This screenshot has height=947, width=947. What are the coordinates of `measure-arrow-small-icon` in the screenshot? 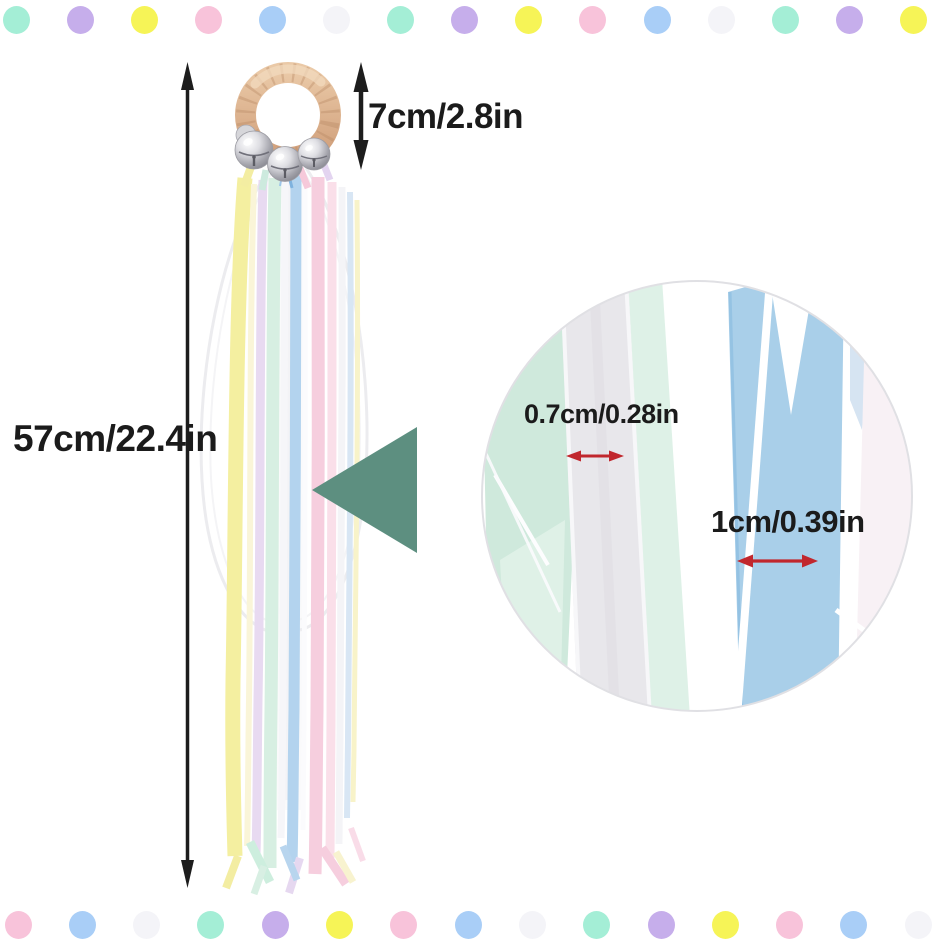 It's located at (595, 456).